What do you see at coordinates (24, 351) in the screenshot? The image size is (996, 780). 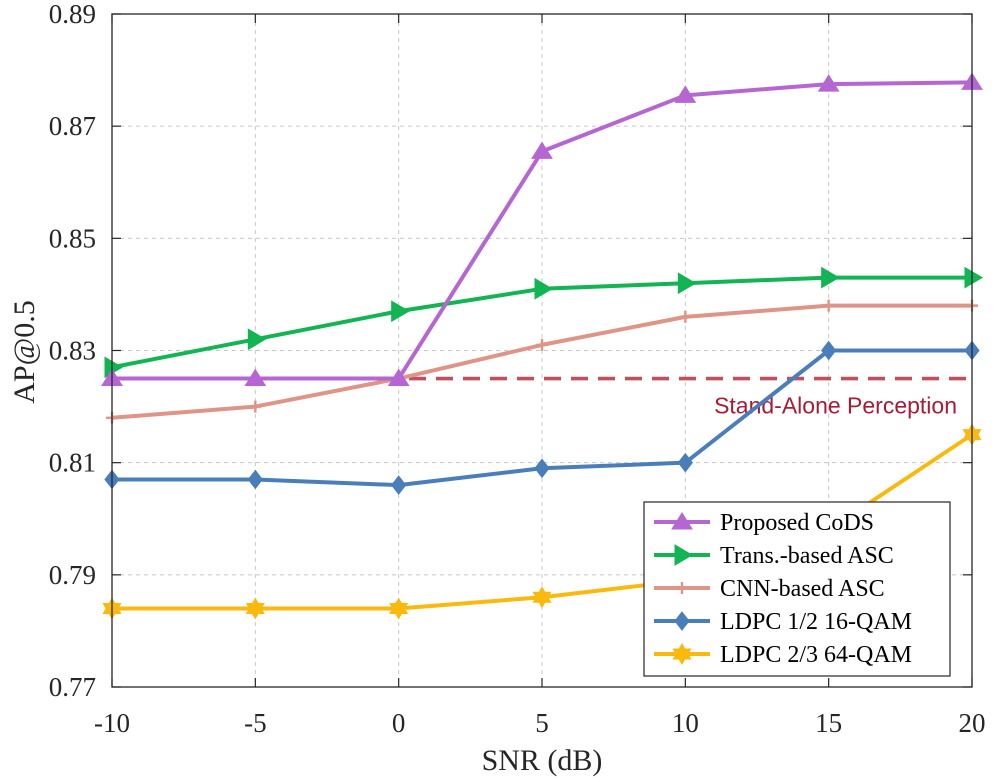 I see `y-axis-title: AP@0.5` at bounding box center [24, 351].